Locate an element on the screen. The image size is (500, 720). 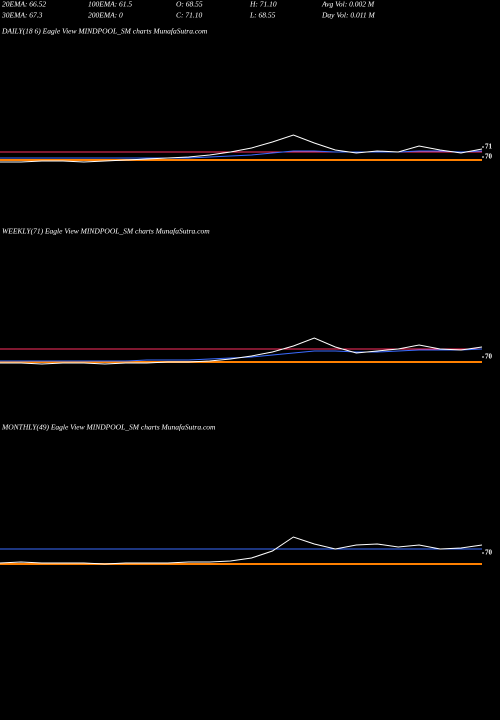
header-stat: 100EMA: 61.5 is located at coordinates (110, 4).